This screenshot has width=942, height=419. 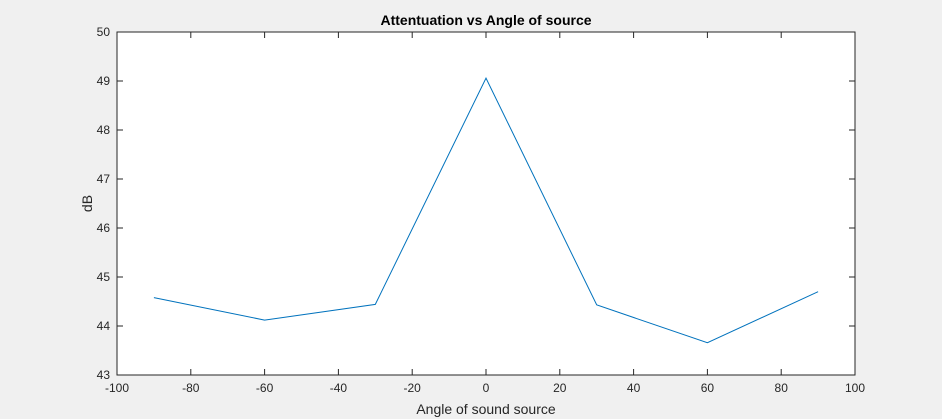 What do you see at coordinates (413, 388) in the screenshot?
I see `x-tick-label: -20` at bounding box center [413, 388].